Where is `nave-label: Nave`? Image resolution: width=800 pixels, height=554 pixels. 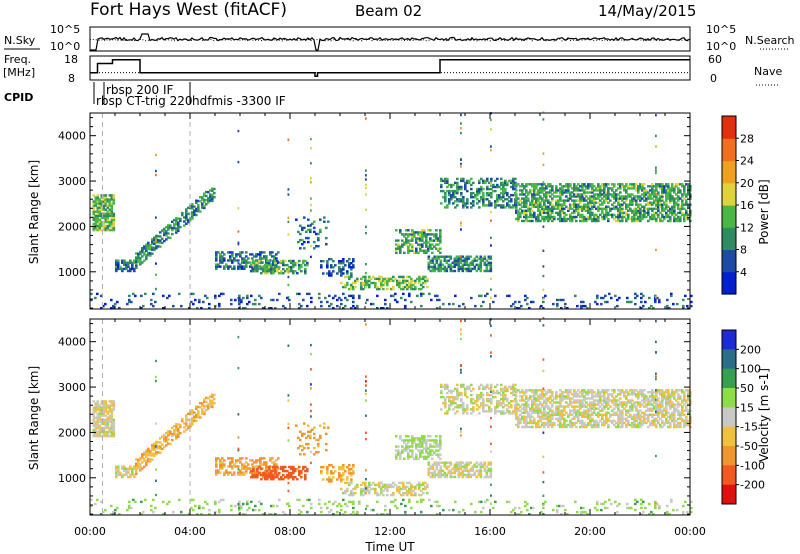 nave-label: Nave is located at coordinates (768, 71).